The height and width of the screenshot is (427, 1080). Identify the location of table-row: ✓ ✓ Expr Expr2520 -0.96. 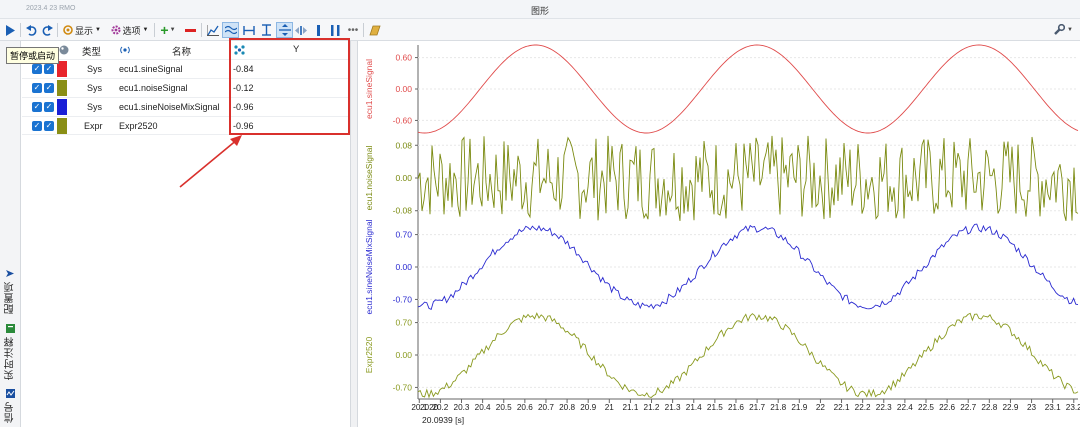
(186, 125).